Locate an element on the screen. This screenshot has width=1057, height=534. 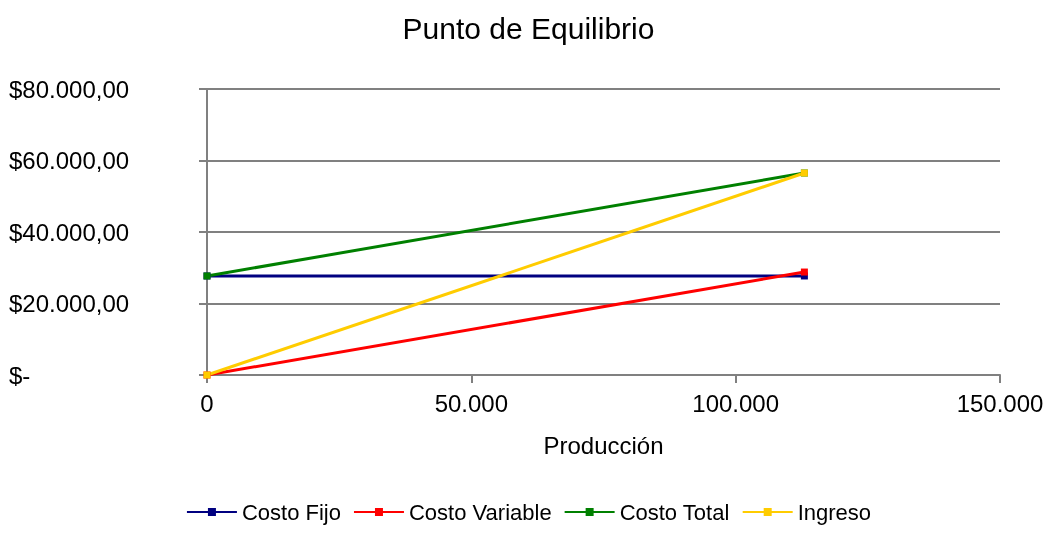
chart-title: Punto de Equilibrio is located at coordinates (528, 28).